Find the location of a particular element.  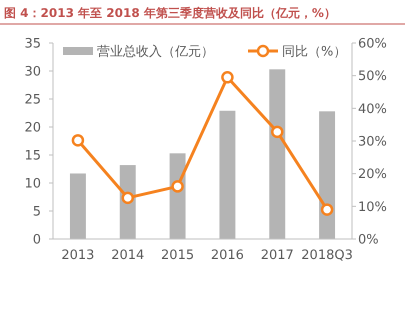

y2-tick-label: 60% is located at coordinates (372, 44).